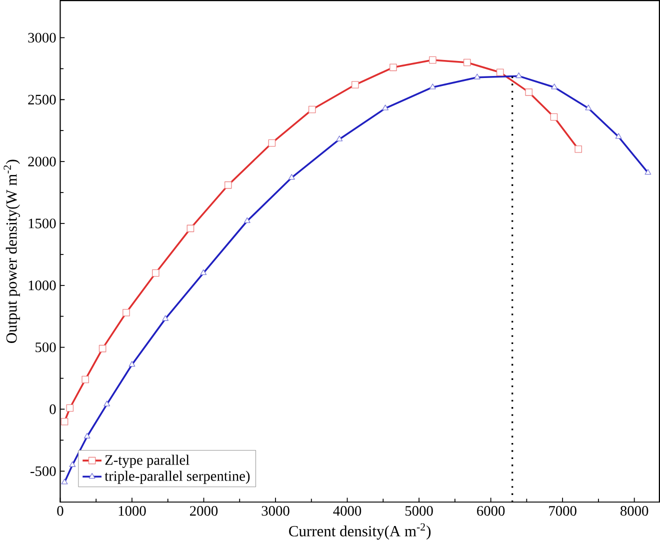 This screenshot has width=660, height=543. Describe the element at coordinates (491, 511) in the screenshot. I see `x-tick-label: 6000` at that location.